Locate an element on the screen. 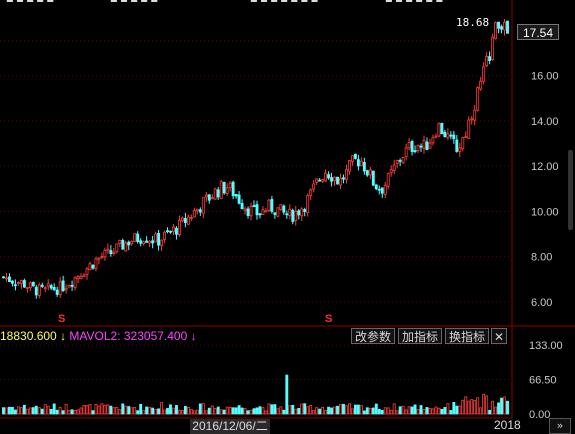 The image size is (575, 434). volume-legend: 18830.600 ↓ MAVOL2: 323057.400 ↓ is located at coordinates (98, 336).